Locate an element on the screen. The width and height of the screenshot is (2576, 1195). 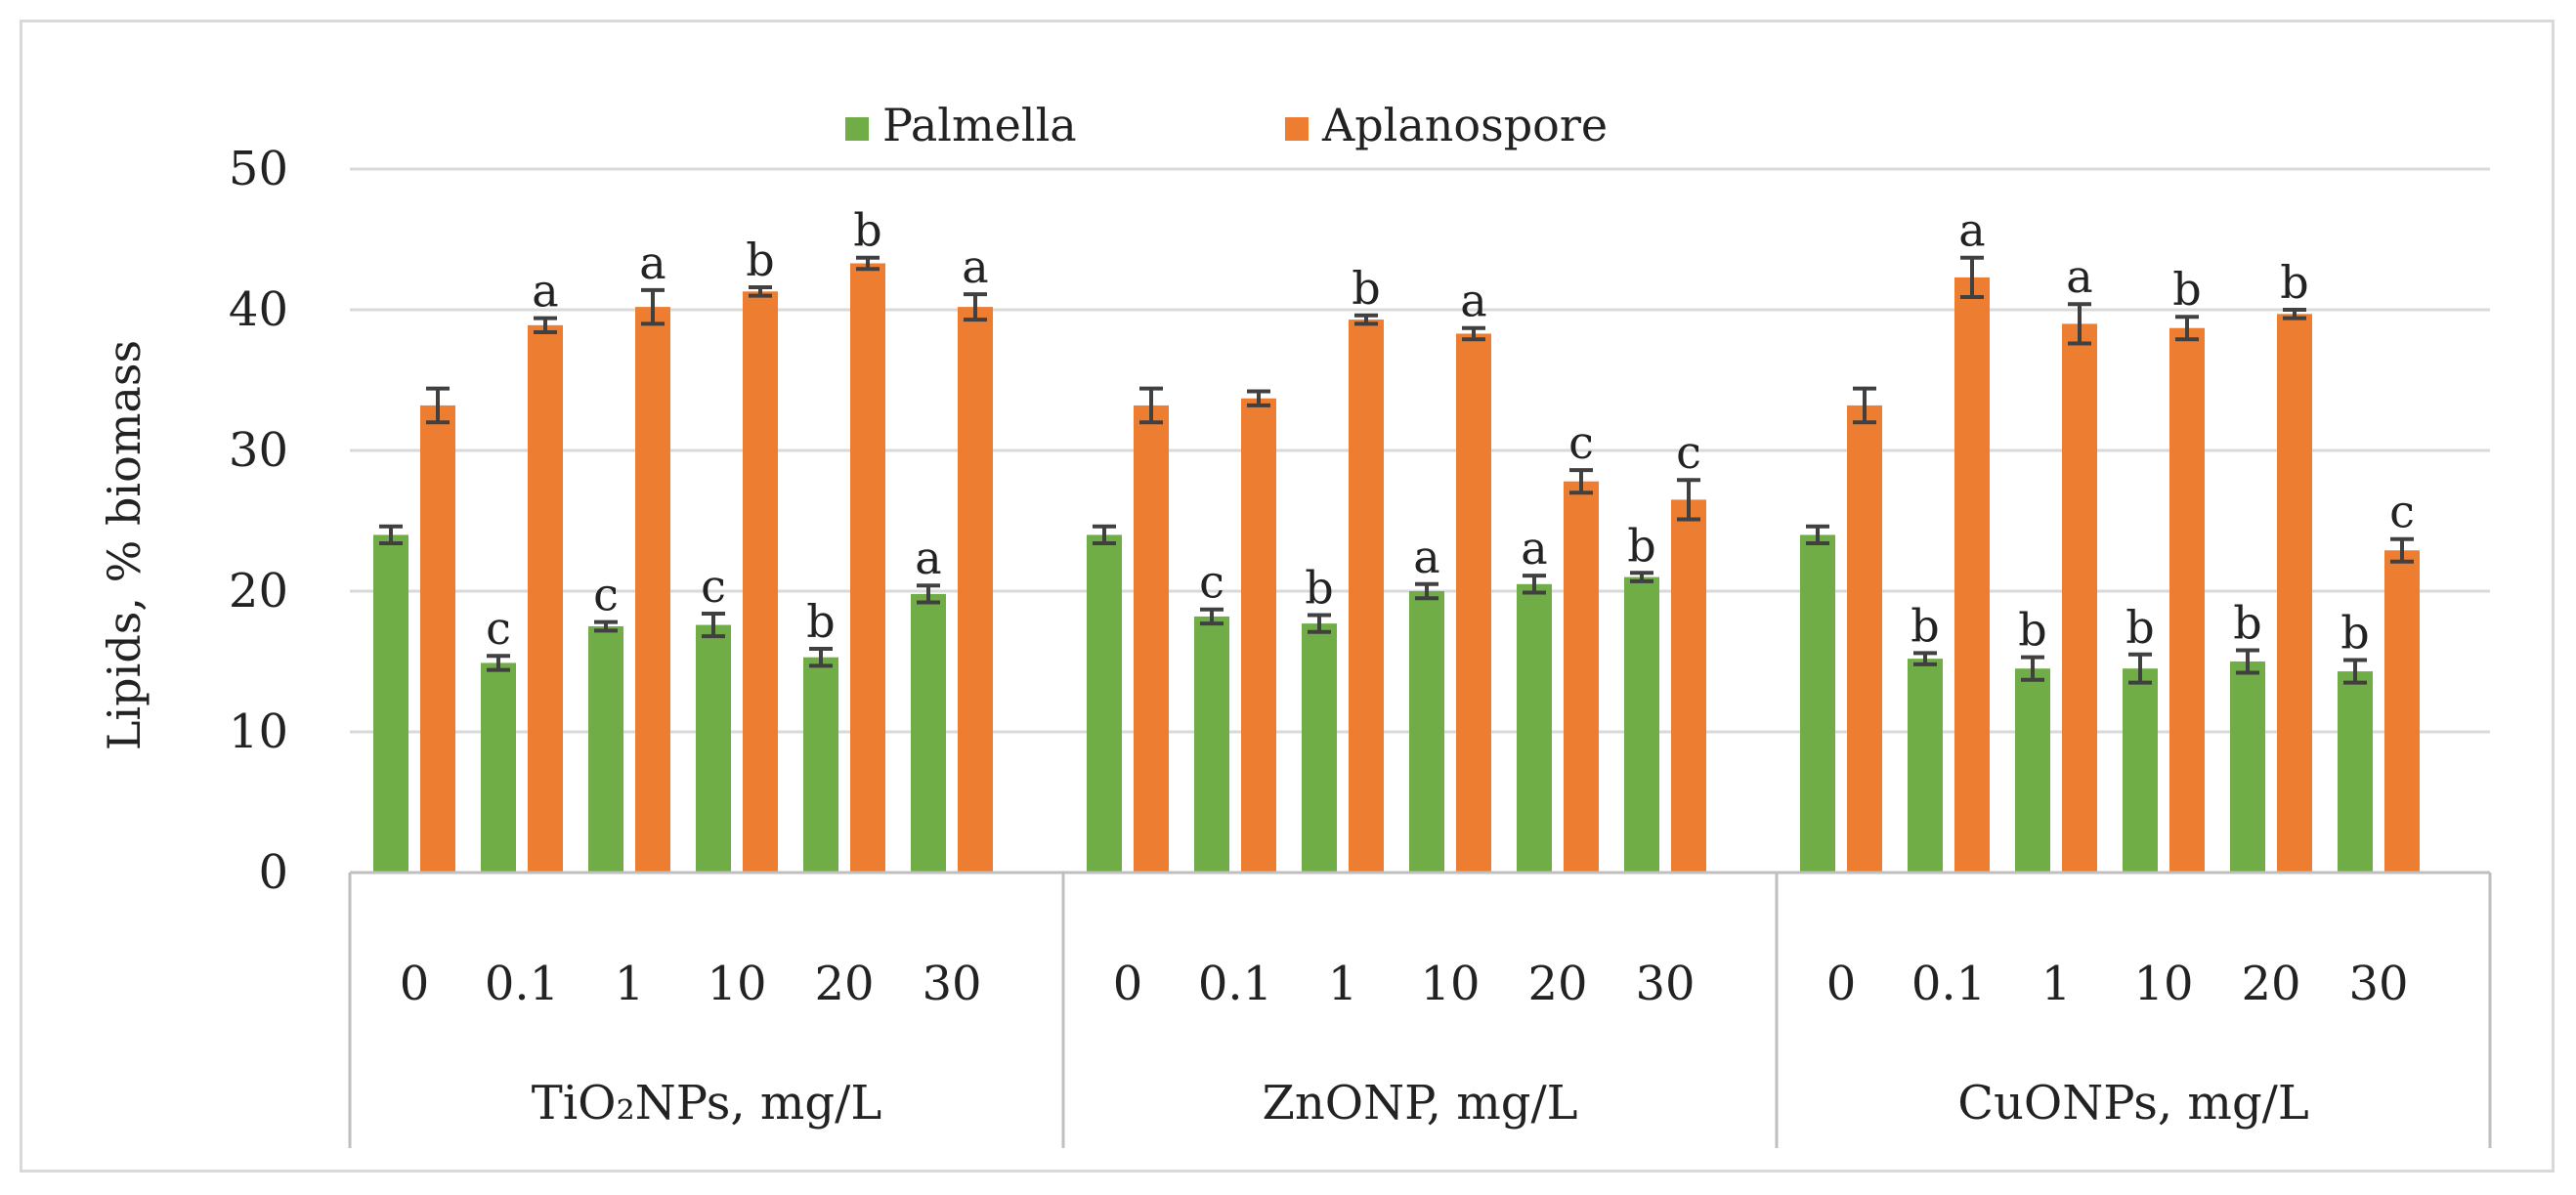
y-axis: 0 10 20 30 40 50 is located at coordinates (258, 521).